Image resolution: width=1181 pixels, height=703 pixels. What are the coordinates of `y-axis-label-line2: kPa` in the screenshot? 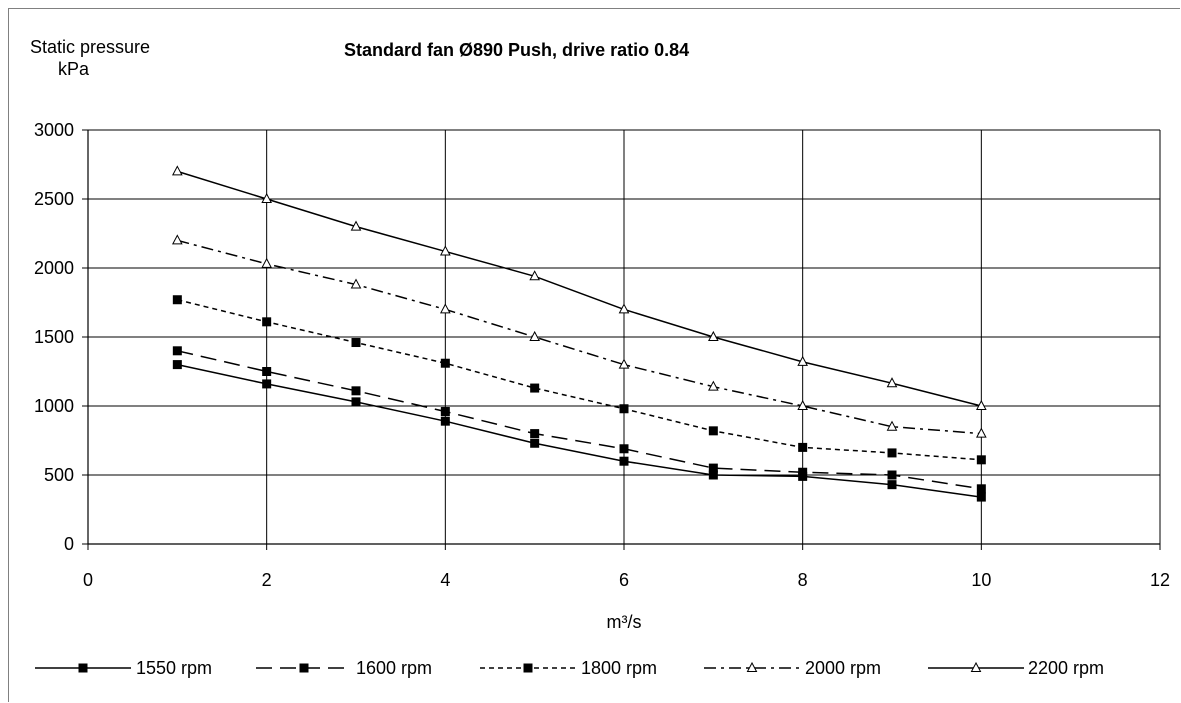 It's located at (74, 69).